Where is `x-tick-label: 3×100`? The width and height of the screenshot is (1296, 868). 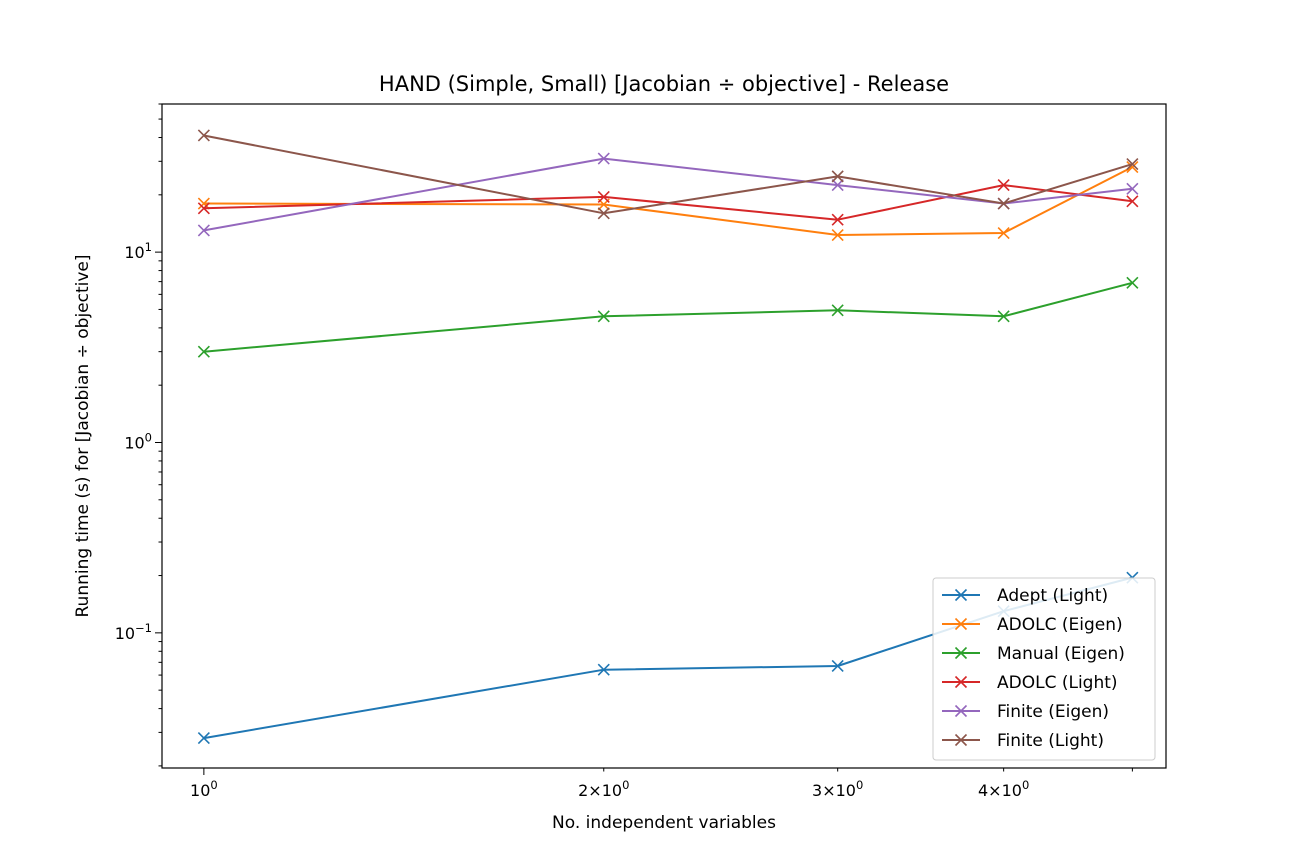
x-tick-label: 3×100 is located at coordinates (837, 789).